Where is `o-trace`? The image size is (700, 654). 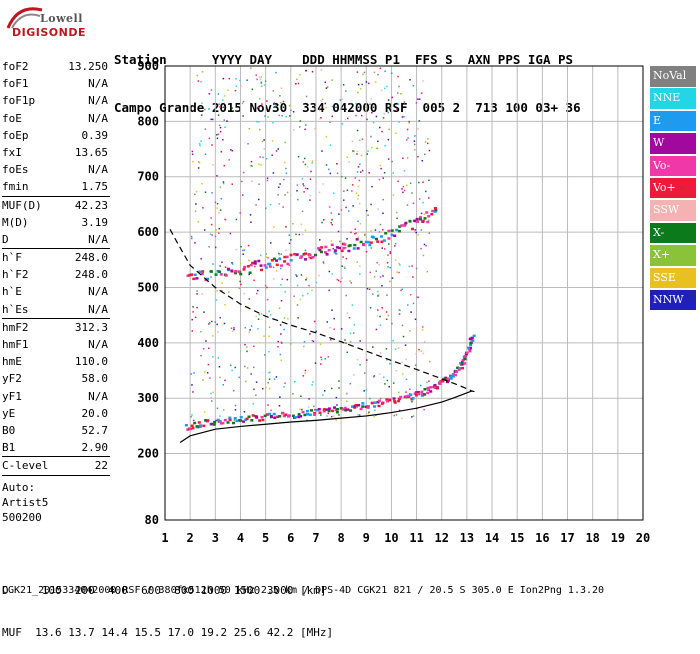
o-trace is located at coordinates (330, 382).